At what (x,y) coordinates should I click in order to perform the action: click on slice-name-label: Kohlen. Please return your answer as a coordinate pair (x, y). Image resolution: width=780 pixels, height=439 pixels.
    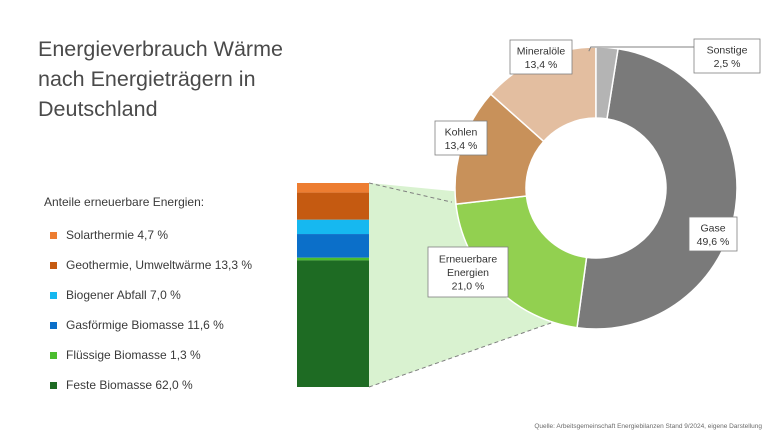
    Looking at the image, I should click on (461, 132).